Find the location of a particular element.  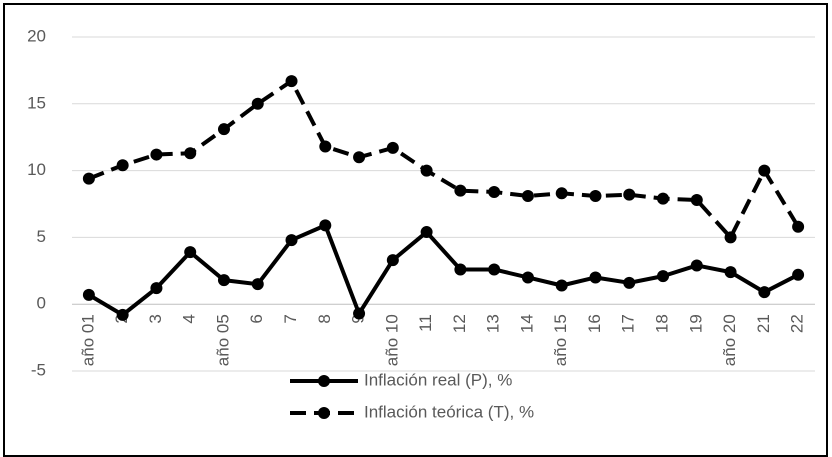

x-tick-label: 18 is located at coordinates (662, 323).